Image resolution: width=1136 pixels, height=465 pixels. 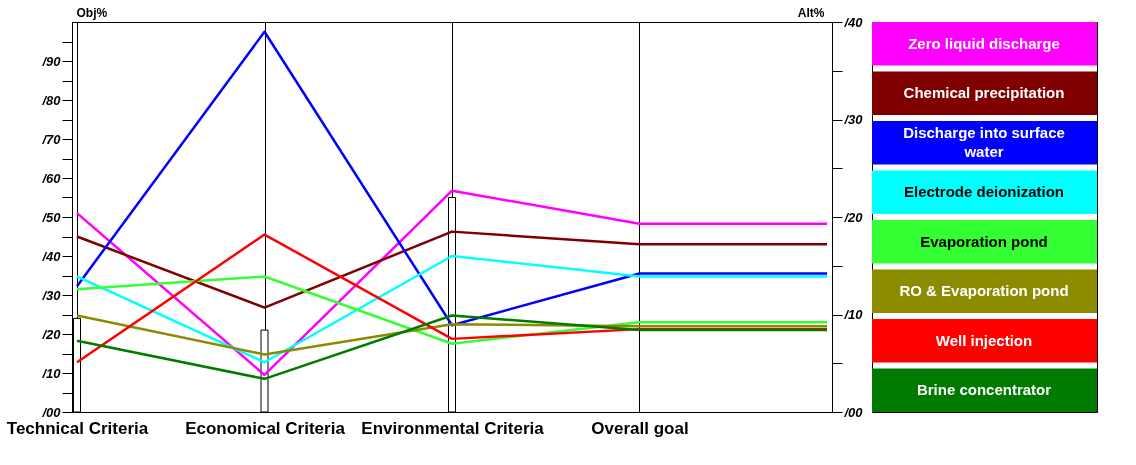 I want to click on y2-tick-label: /00, so click(x=853, y=412).